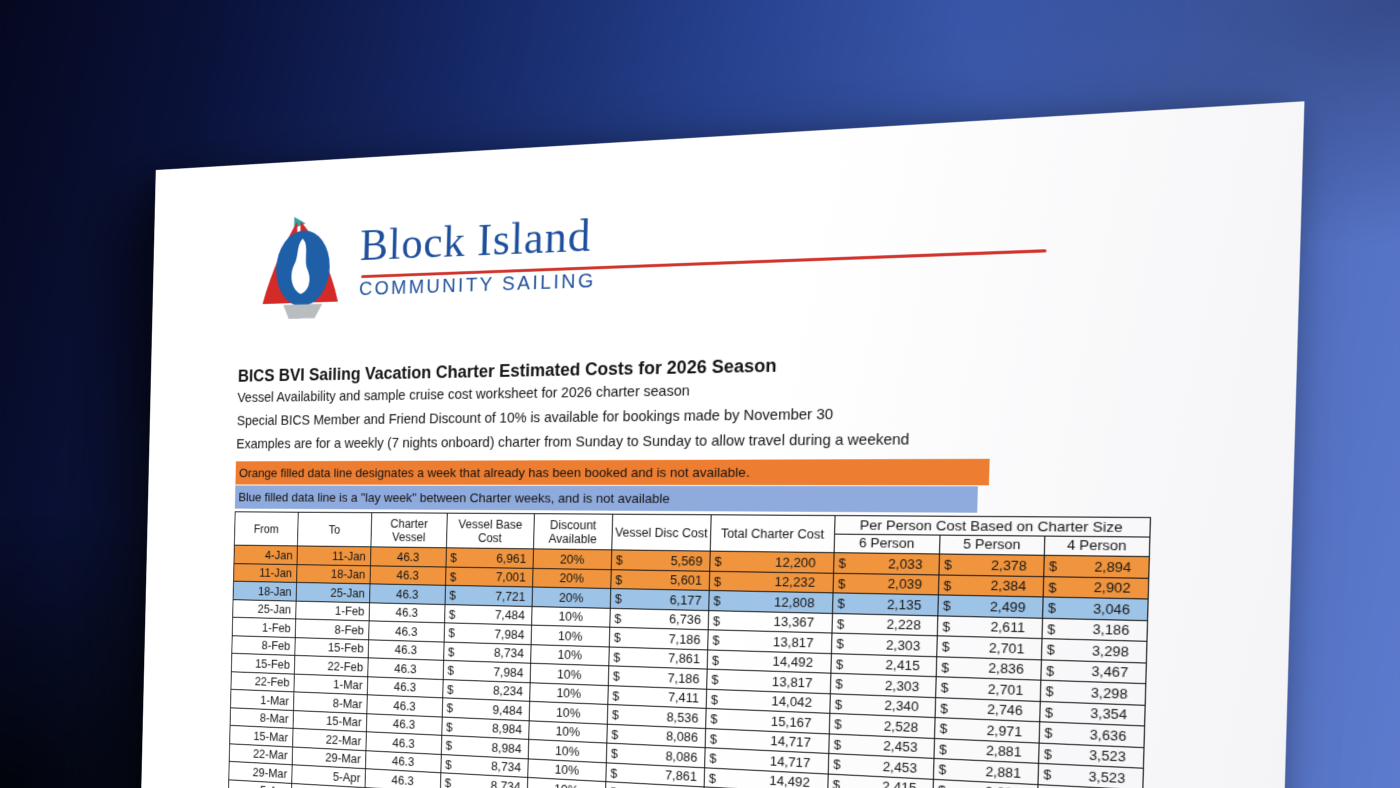 This screenshot has height=788, width=1400. What do you see at coordinates (902, 665) in the screenshot?
I see `amount: 2,415` at bounding box center [902, 665].